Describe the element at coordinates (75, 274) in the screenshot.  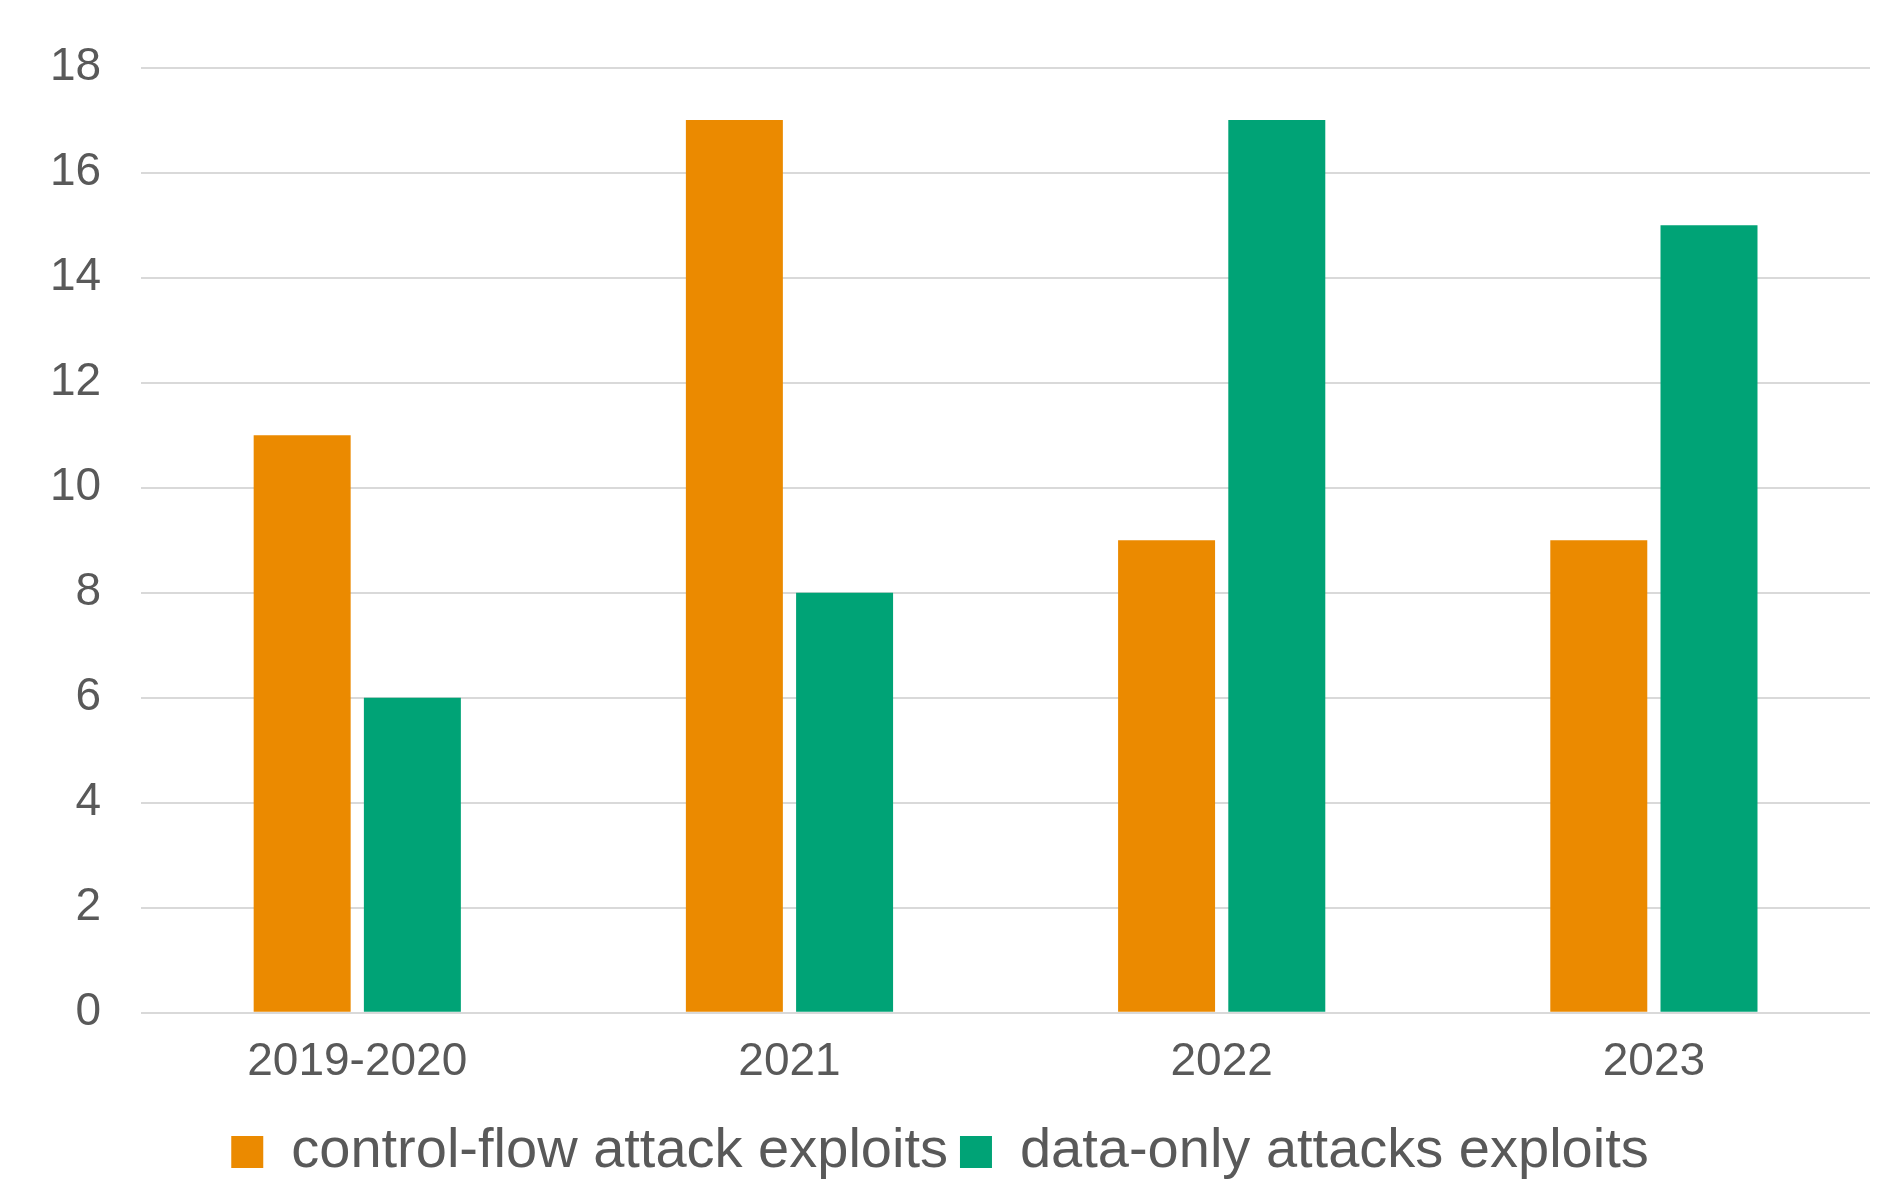
I see `y-tick-label: 14` at that location.